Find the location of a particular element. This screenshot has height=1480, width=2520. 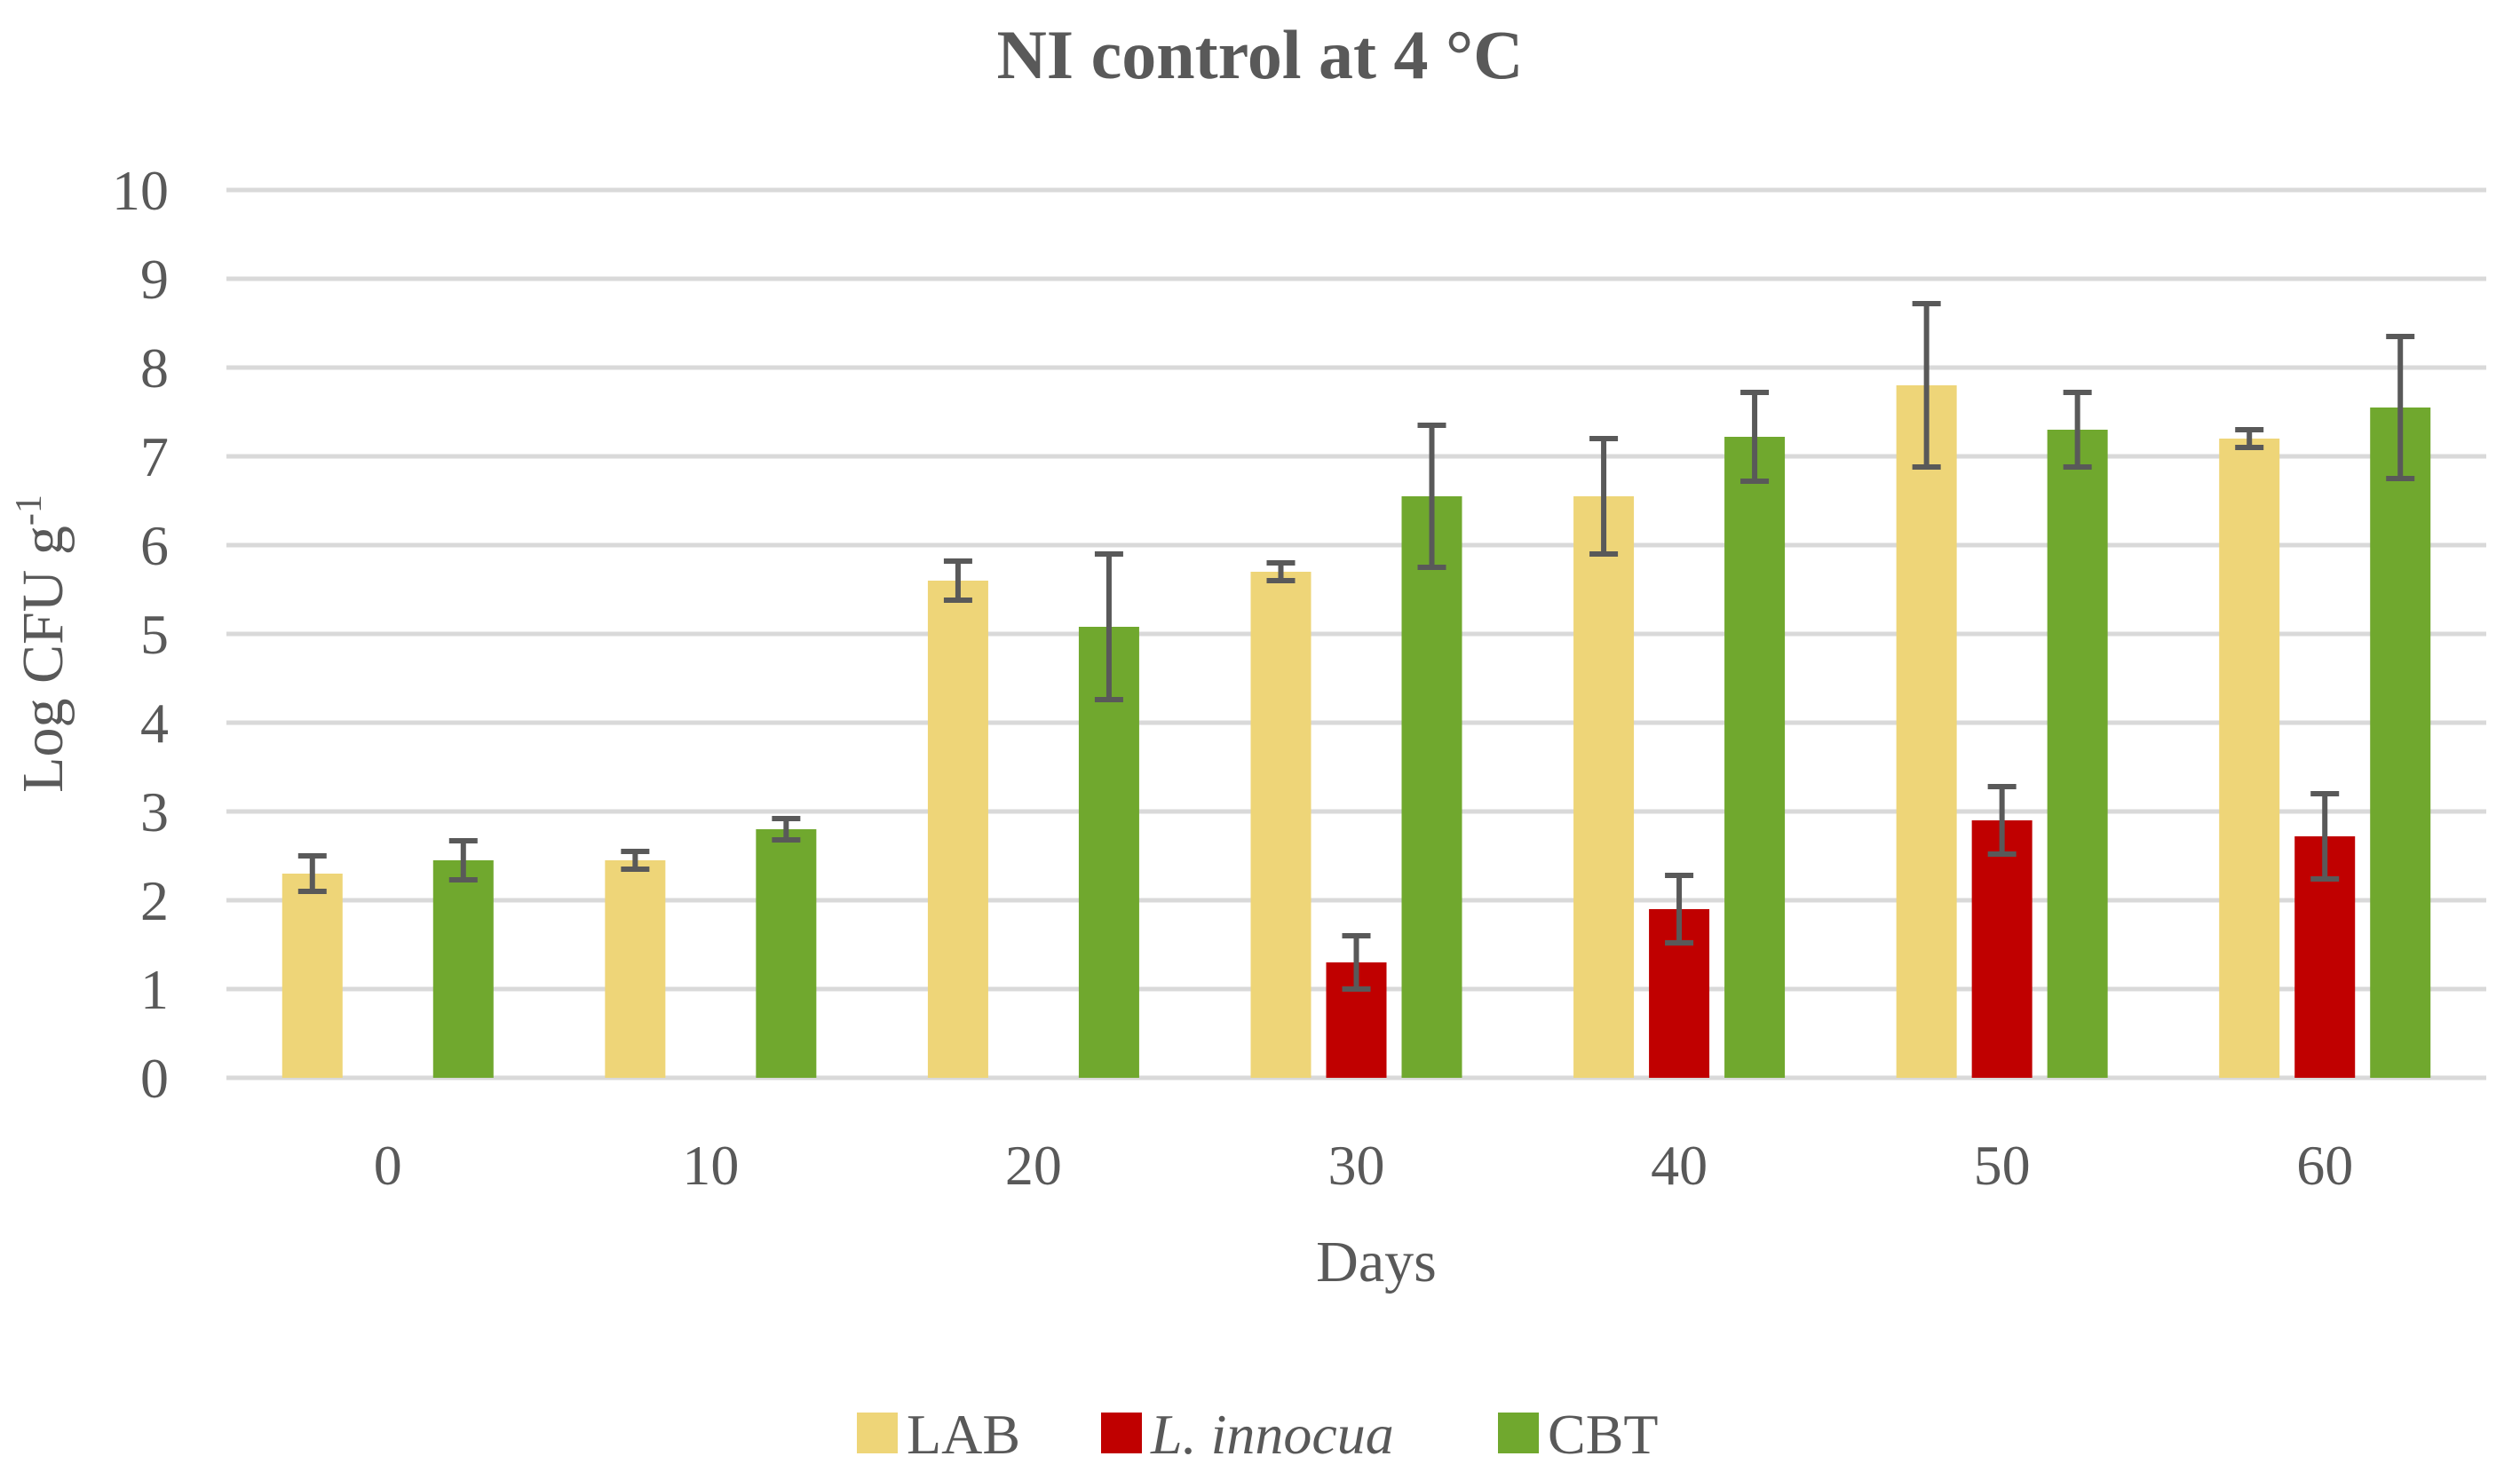

x-tick-label: 10 is located at coordinates (710, 1165).